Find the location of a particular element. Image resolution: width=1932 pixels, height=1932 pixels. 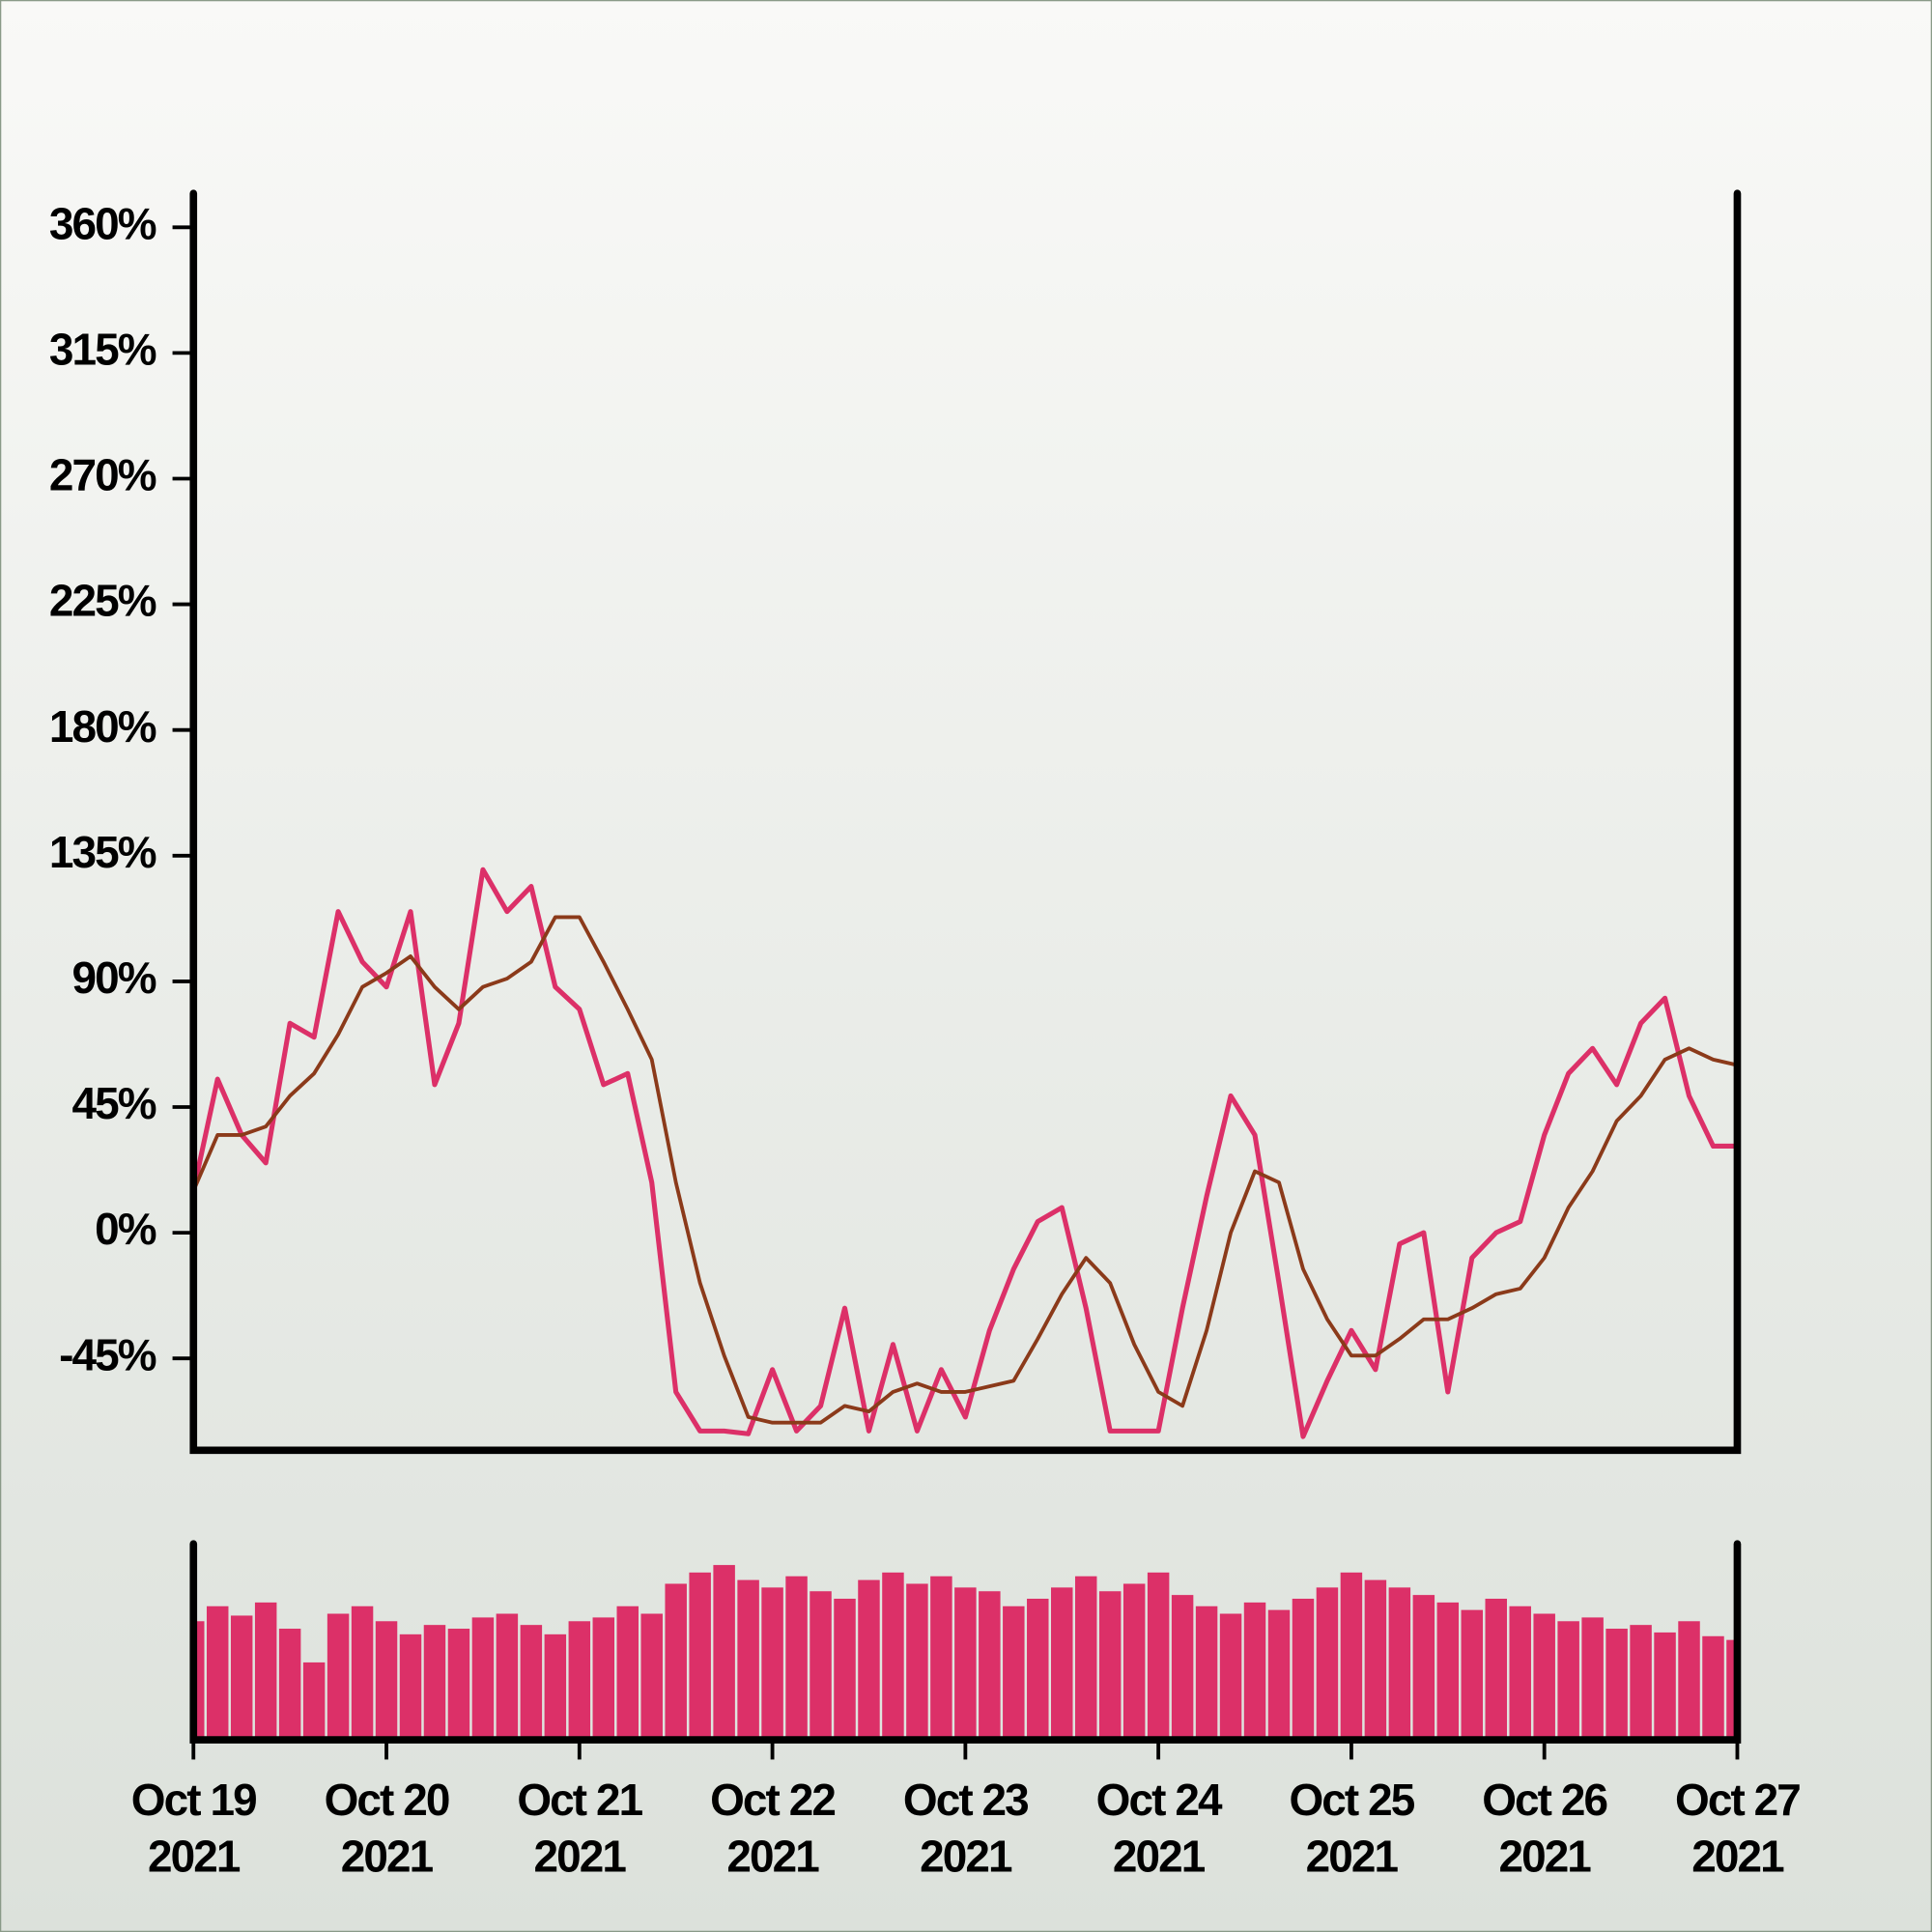

x-tick-label: Oct 27 2021 is located at coordinates (1738, 1828).